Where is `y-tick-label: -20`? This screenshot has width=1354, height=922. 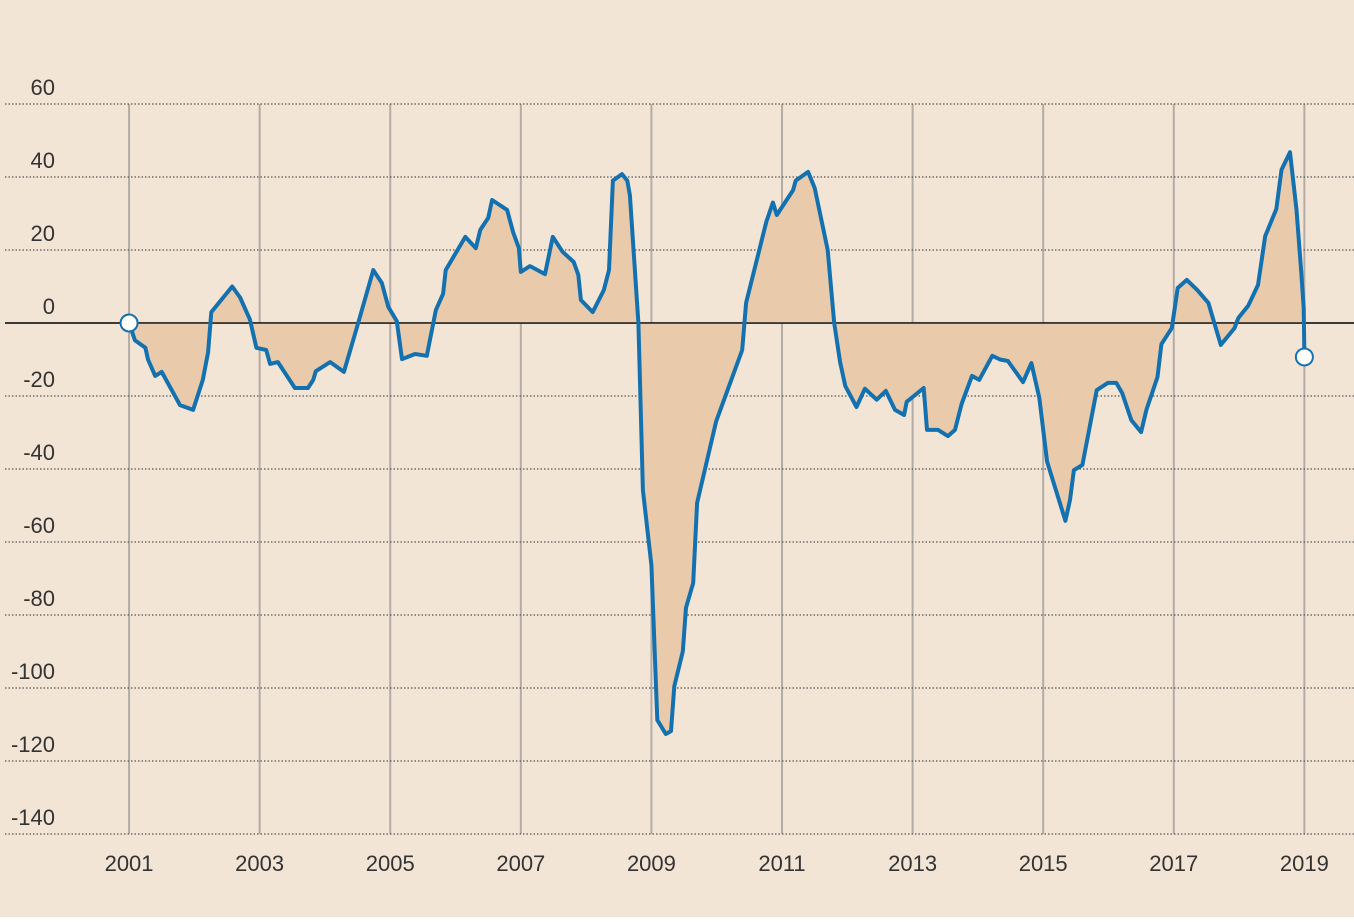
y-tick-label: -20 is located at coordinates (39, 379).